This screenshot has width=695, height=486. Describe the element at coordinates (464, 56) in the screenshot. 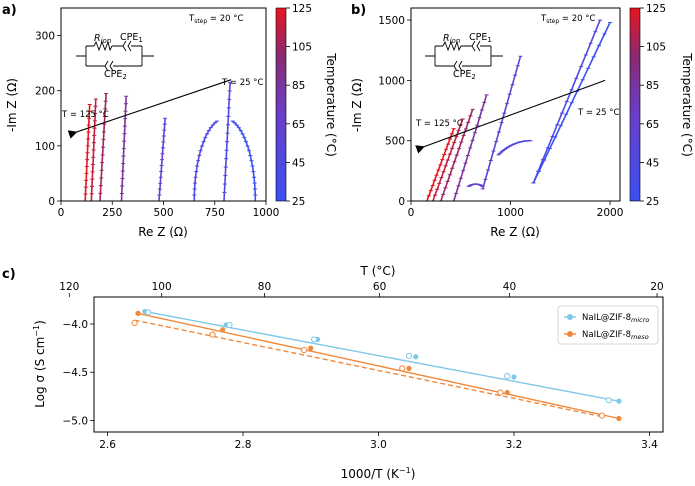

I see `panel-b-circuit: Rion CPE1 CPE2` at that location.